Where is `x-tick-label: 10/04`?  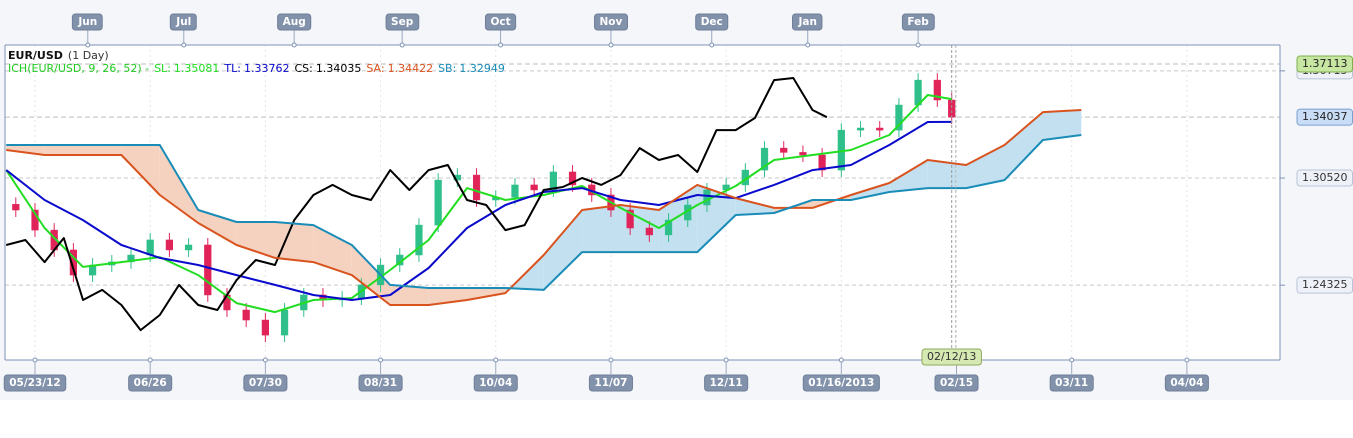 x-tick-label: 10/04 is located at coordinates (495, 383).